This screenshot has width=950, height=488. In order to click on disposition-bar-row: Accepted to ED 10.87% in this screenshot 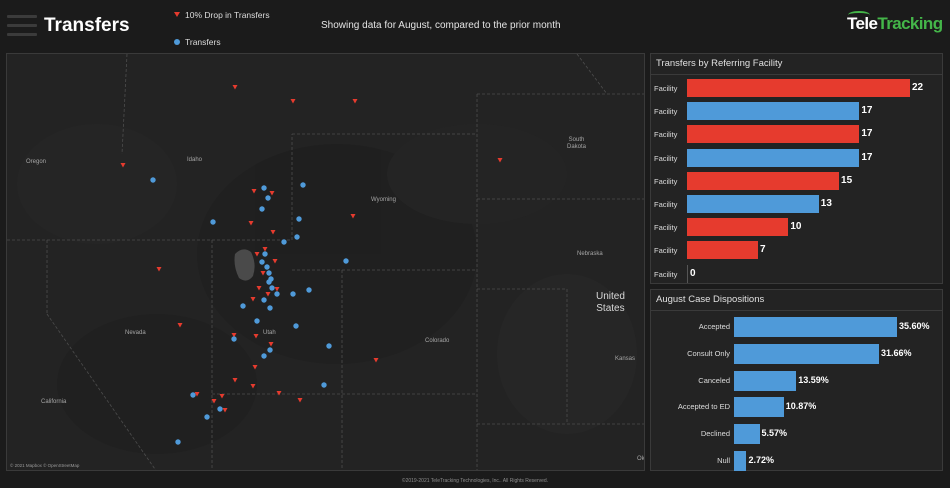, I will do `click(796, 407)`.